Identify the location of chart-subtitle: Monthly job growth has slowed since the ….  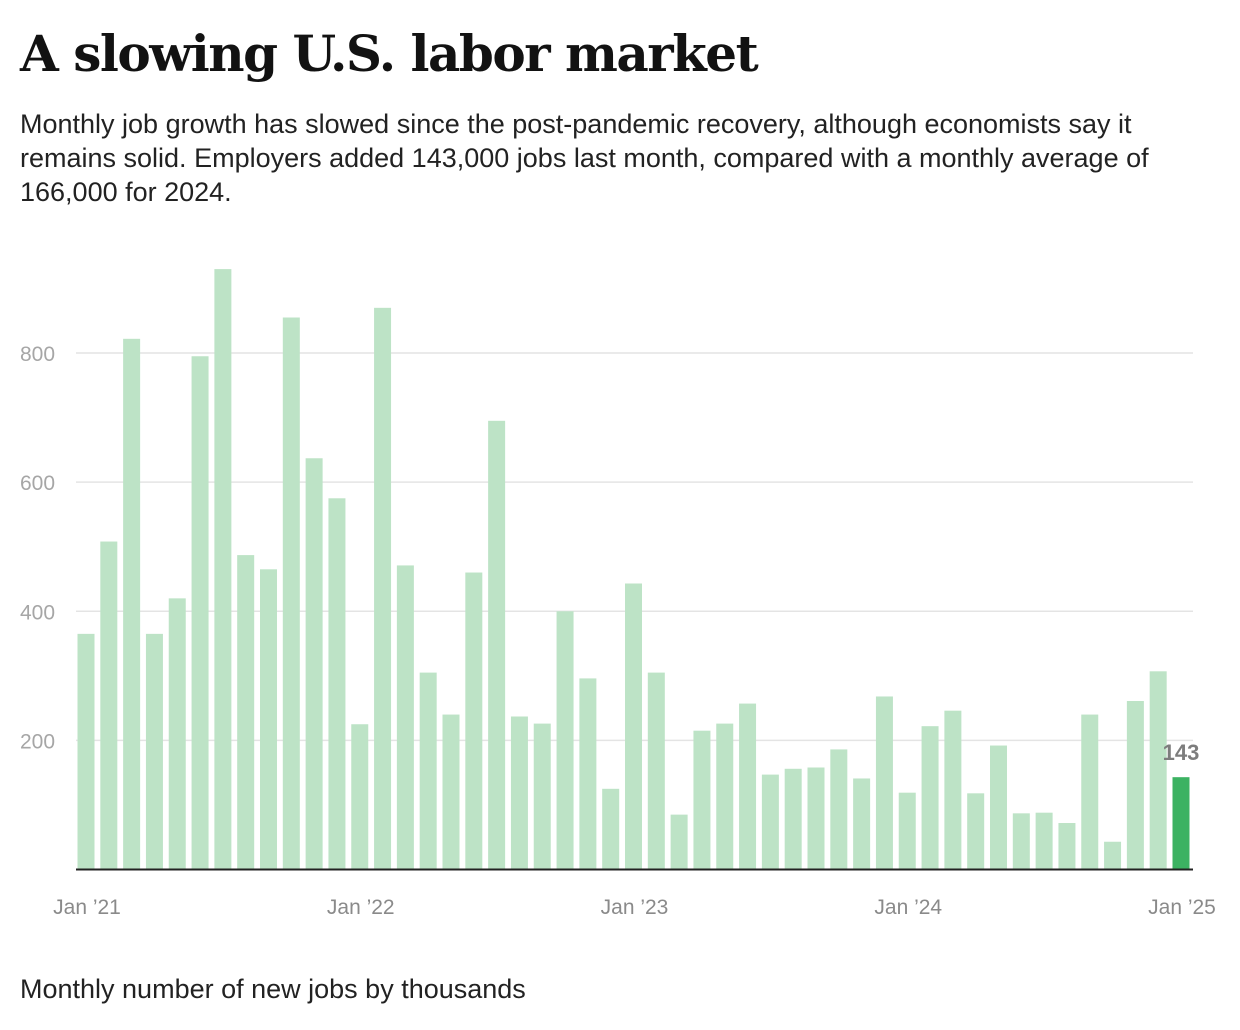
(584, 158).